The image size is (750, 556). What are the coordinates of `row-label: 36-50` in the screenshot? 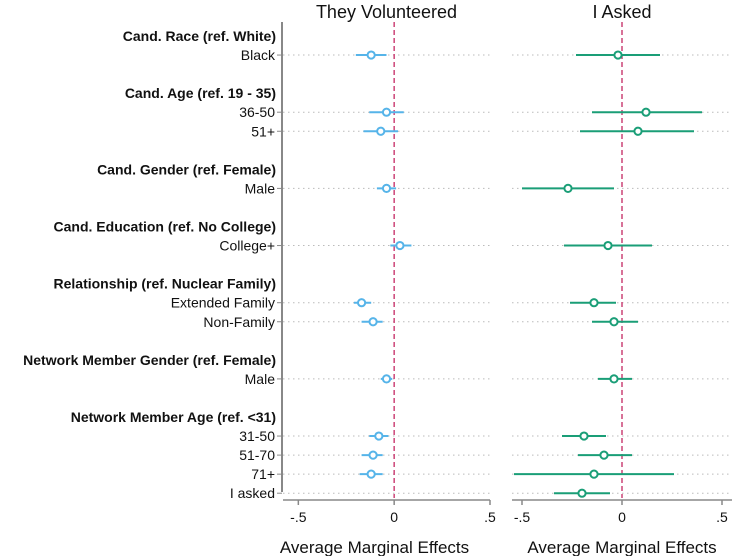 It's located at (257, 112).